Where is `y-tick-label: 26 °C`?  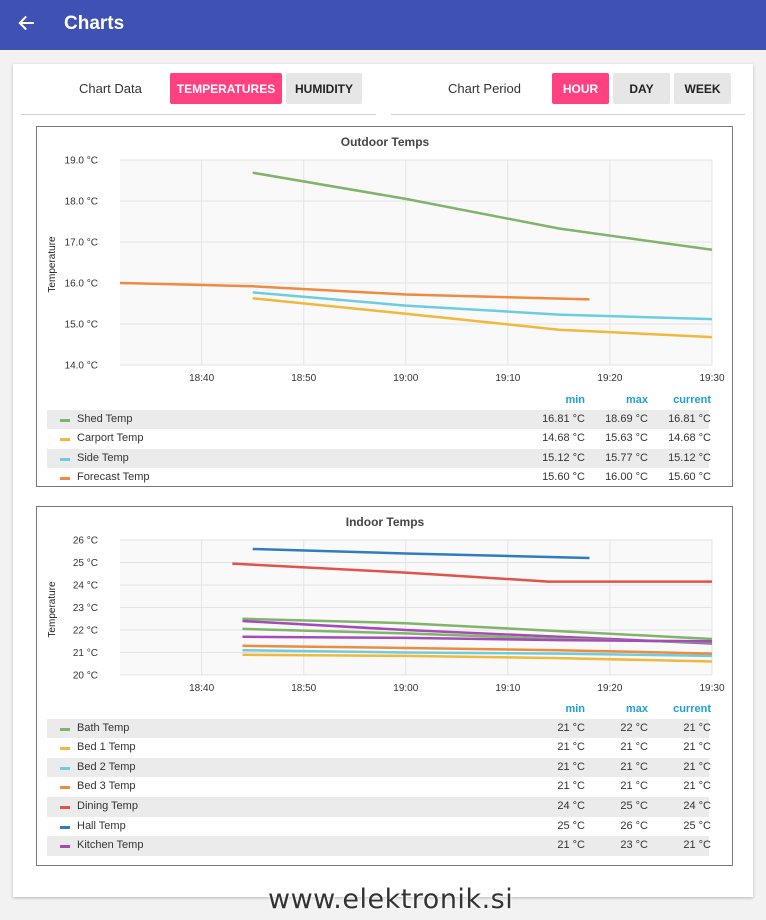
y-tick-label: 26 °C is located at coordinates (85, 541).